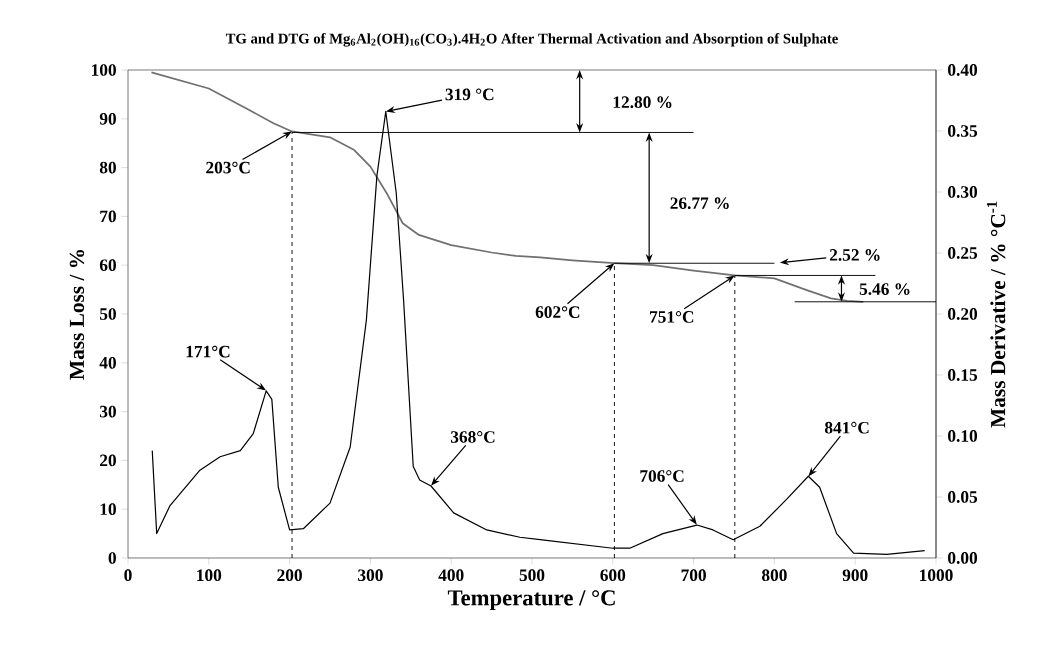 Image resolution: width=1060 pixels, height=660 pixels. I want to click on x-tick-label: 200, so click(289, 575).